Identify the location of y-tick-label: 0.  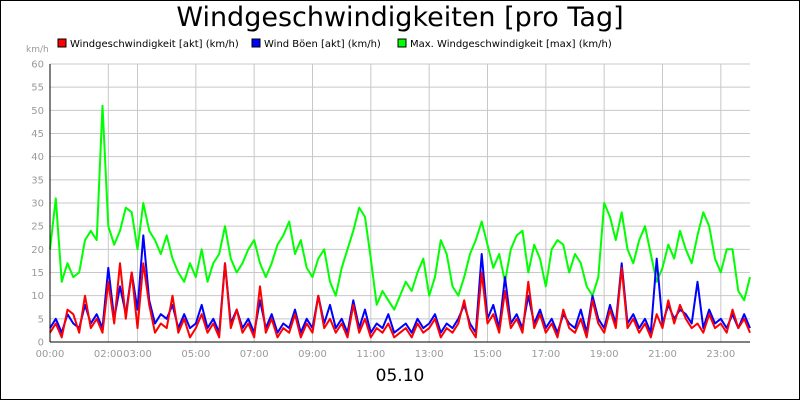
(41, 343).